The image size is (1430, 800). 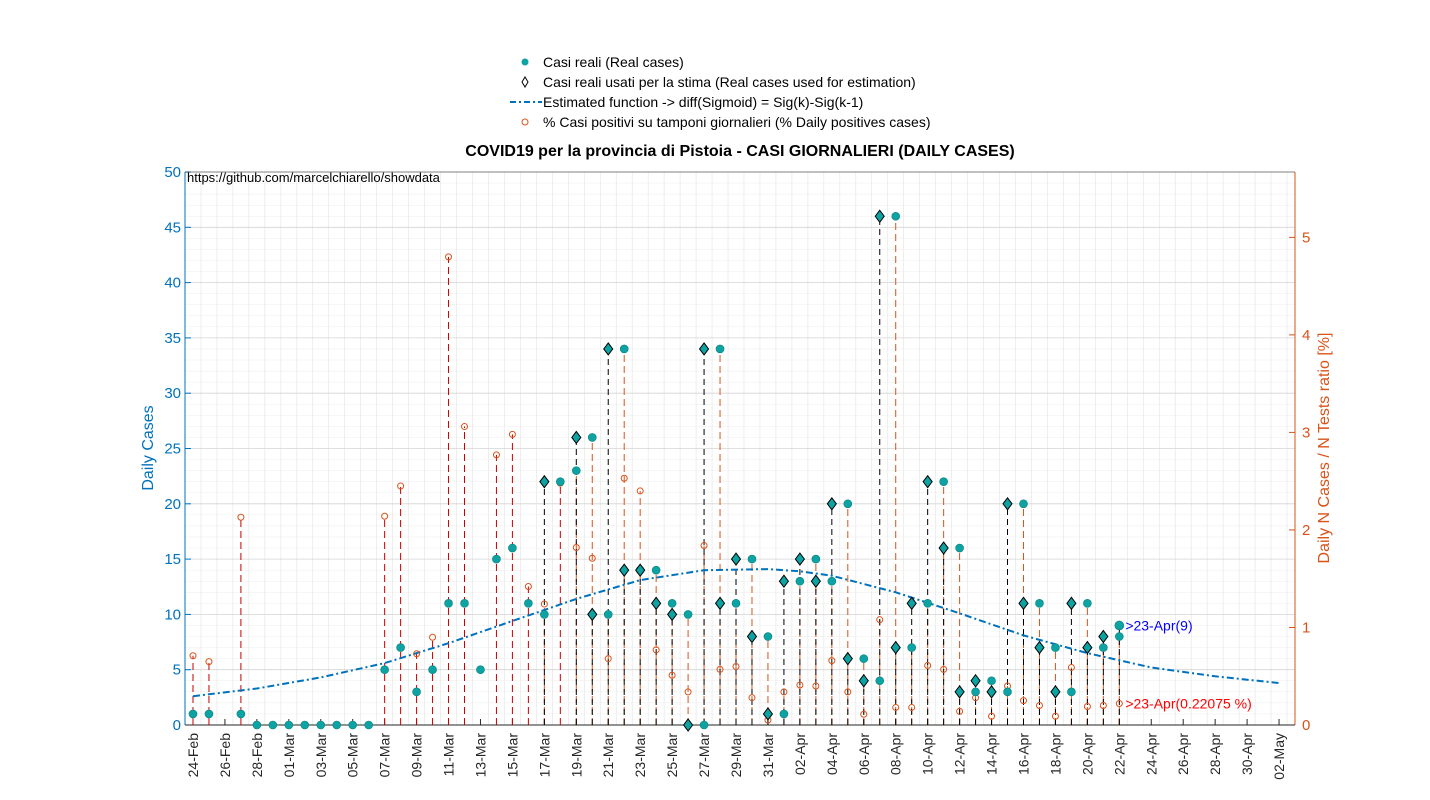 I want to click on x-tick-label: 03-Mar, so click(x=321, y=755).